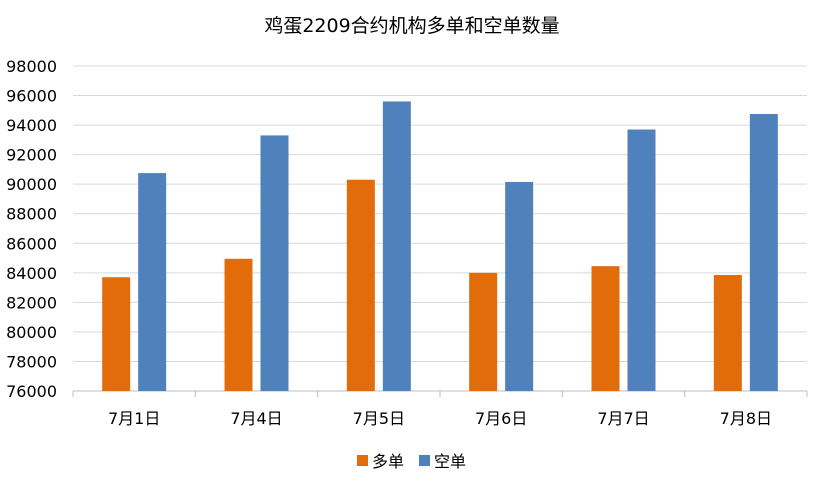  Describe the element at coordinates (379, 418) in the screenshot. I see `x-tick-label: 7月5日` at that location.